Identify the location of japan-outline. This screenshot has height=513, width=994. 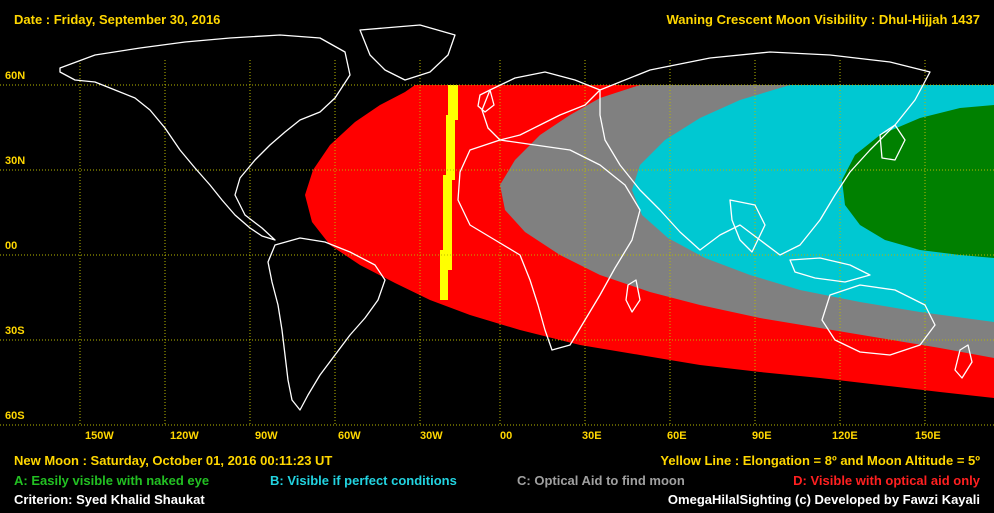
(892, 142).